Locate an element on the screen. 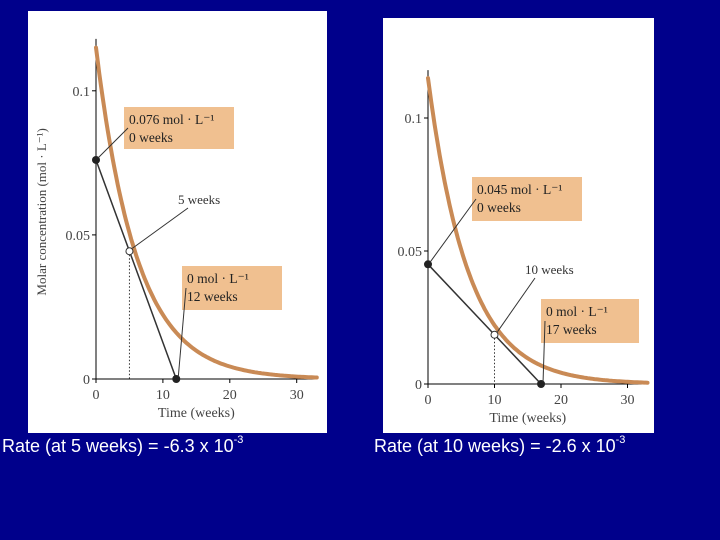 The image size is (720, 540). right-x-tick-label-1: 10 is located at coordinates (495, 400).